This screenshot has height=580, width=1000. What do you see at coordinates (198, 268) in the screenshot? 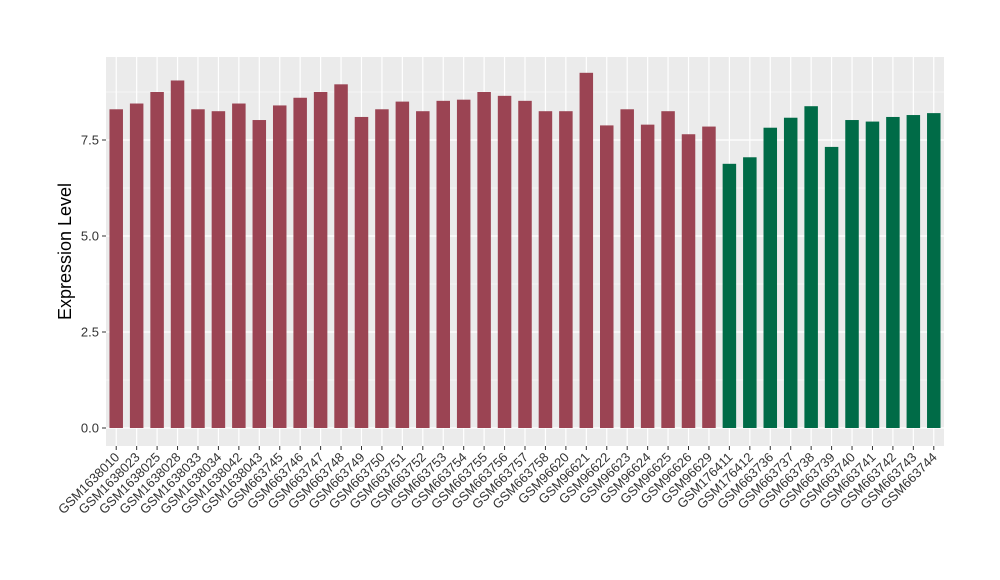
I see `bar-GSM1638033` at bounding box center [198, 268].